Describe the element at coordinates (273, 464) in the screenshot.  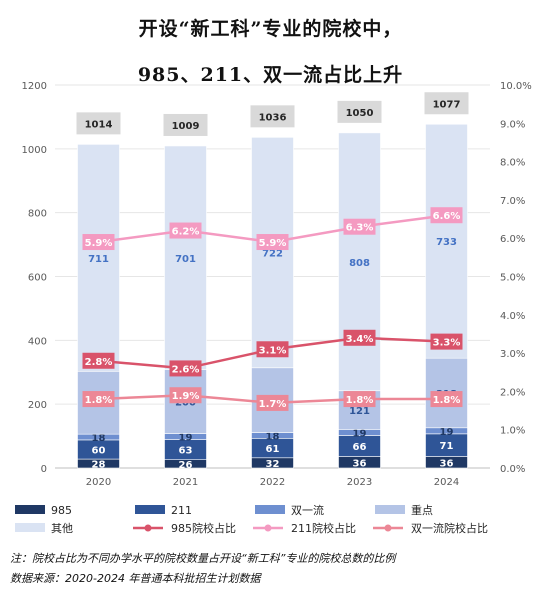
I see `bar-value-label: 32` at that location.